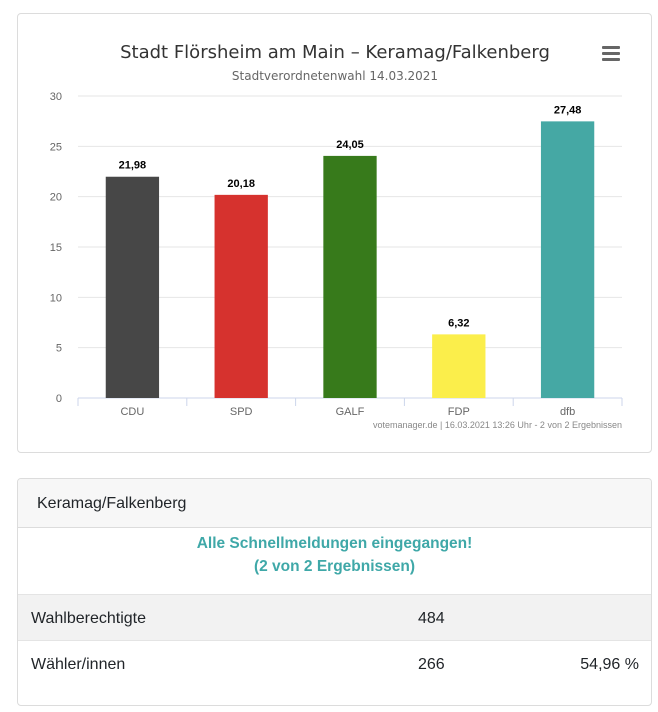 Image resolution: width=658 pixels, height=712 pixels. Describe the element at coordinates (89, 618) in the screenshot. I see `row-label: Wahlberechtigte` at that location.